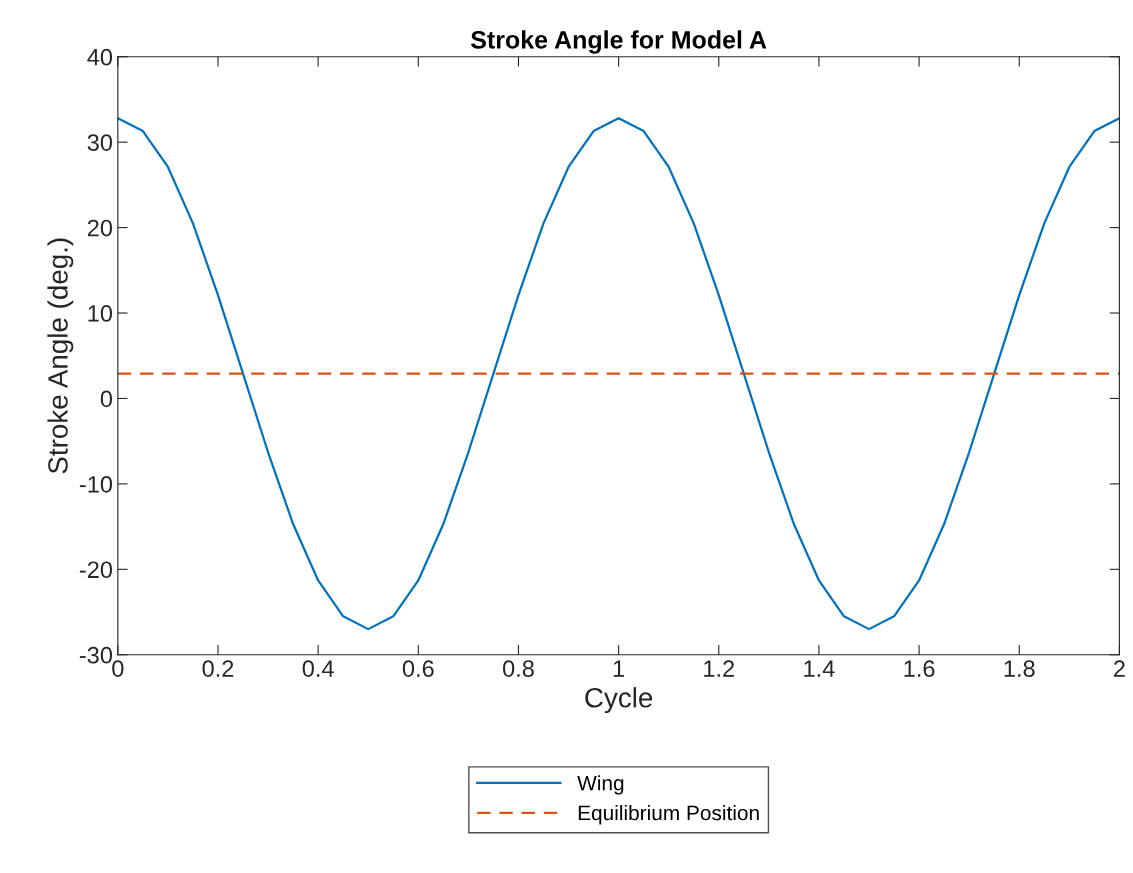  Describe the element at coordinates (619, 668) in the screenshot. I see `x-tick-label: 1` at that location.